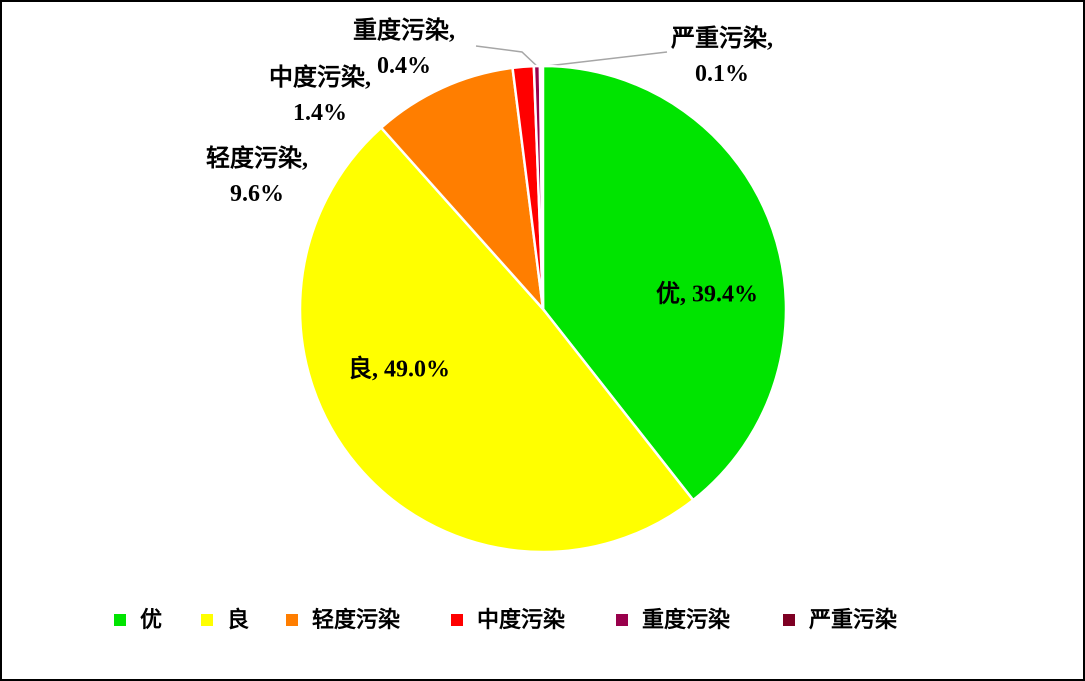 The width and height of the screenshot is (1085, 681). Describe the element at coordinates (722, 56) in the screenshot. I see `data-label: 严重污染, 0.1%` at that location.